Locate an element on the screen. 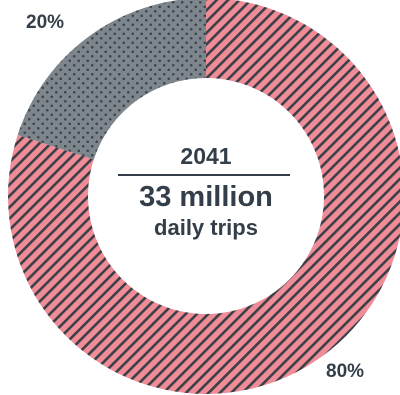 The height and width of the screenshot is (395, 400). center-value: 33 million is located at coordinates (206, 197).